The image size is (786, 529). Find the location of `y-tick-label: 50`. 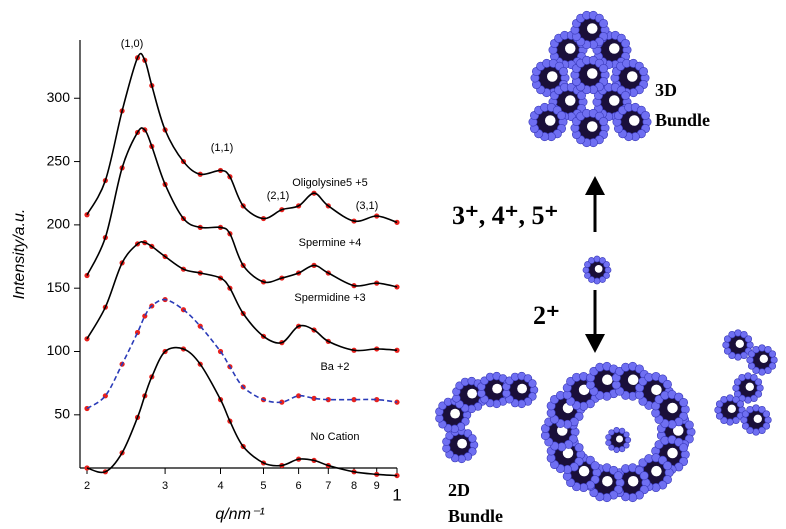

y-tick-label: 50 is located at coordinates (62, 414).